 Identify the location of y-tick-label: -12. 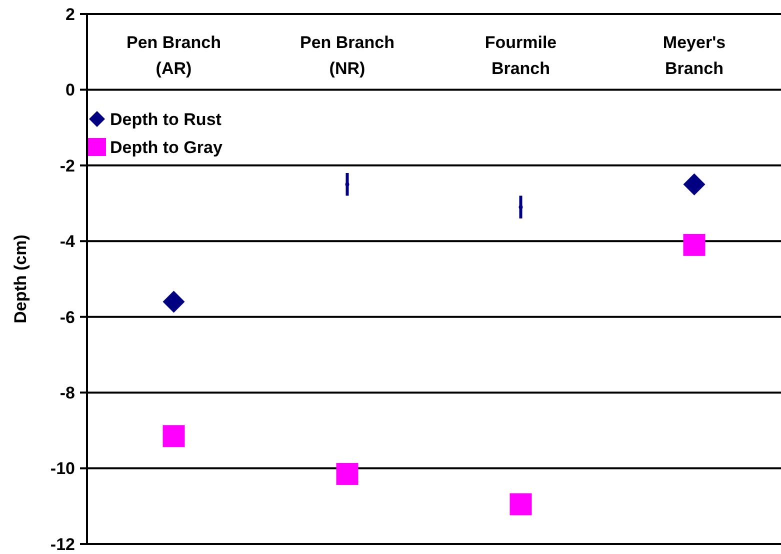
(62, 544).